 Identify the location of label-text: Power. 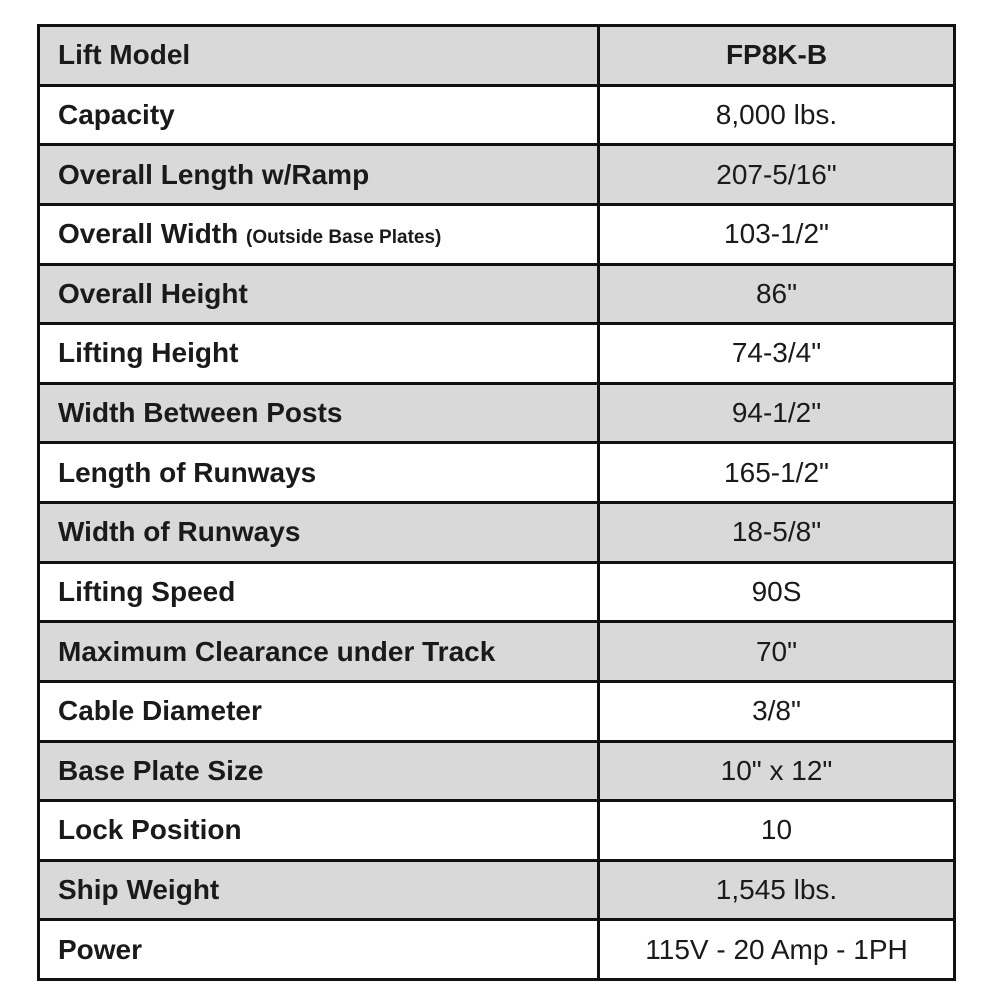
(100, 949).